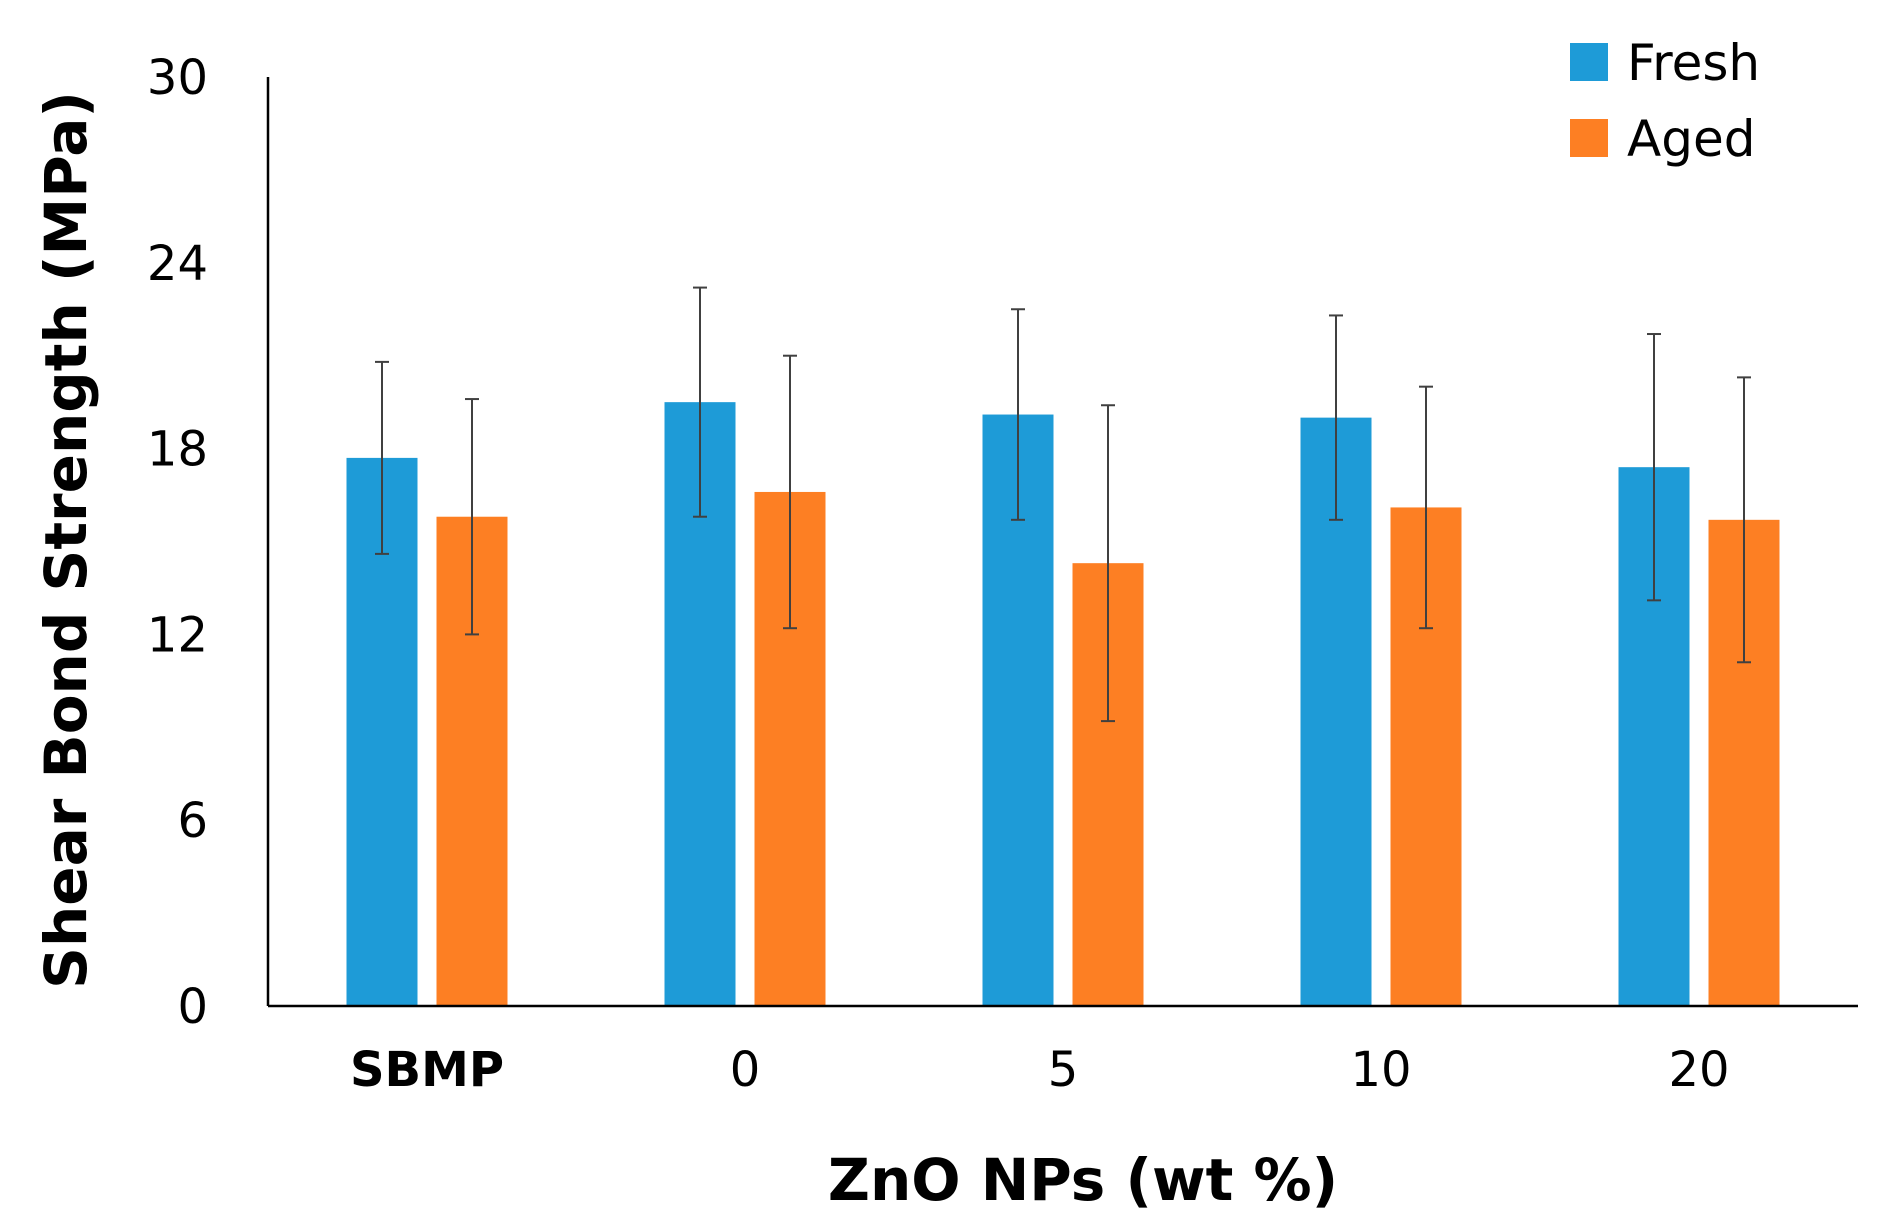 The height and width of the screenshot is (1225, 1890). What do you see at coordinates (427, 1070) in the screenshot?
I see `x-category-label: SBMP` at bounding box center [427, 1070].